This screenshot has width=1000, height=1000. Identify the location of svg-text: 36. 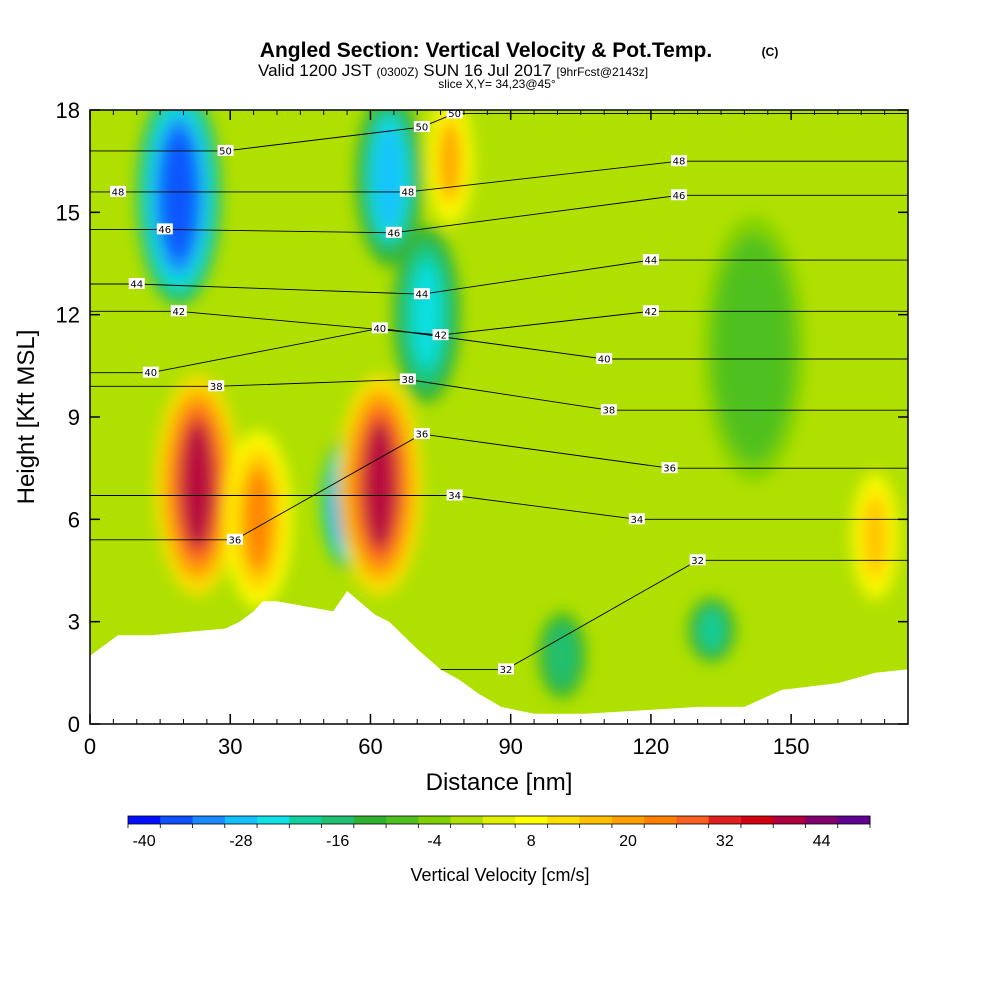
(422, 435).